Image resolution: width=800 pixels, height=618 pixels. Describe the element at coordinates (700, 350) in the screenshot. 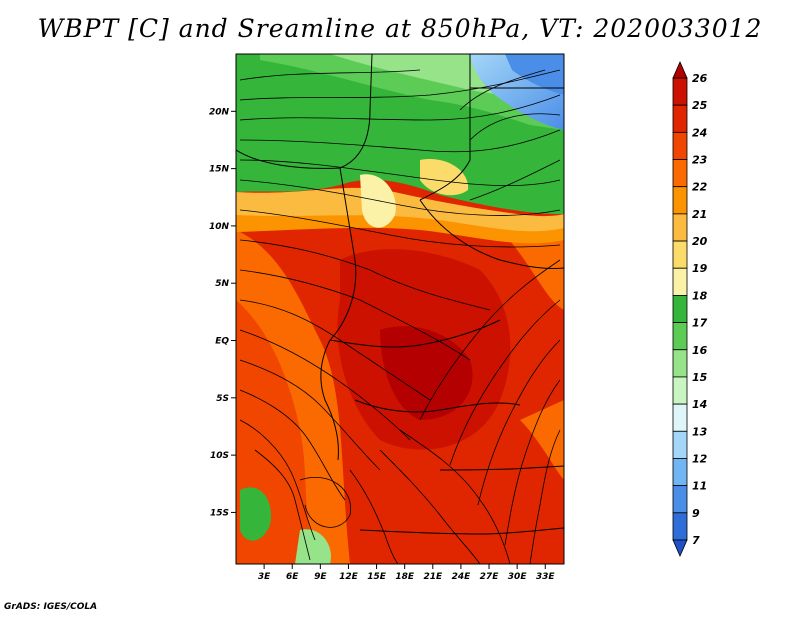

I see `colorbar-label: 16` at that location.